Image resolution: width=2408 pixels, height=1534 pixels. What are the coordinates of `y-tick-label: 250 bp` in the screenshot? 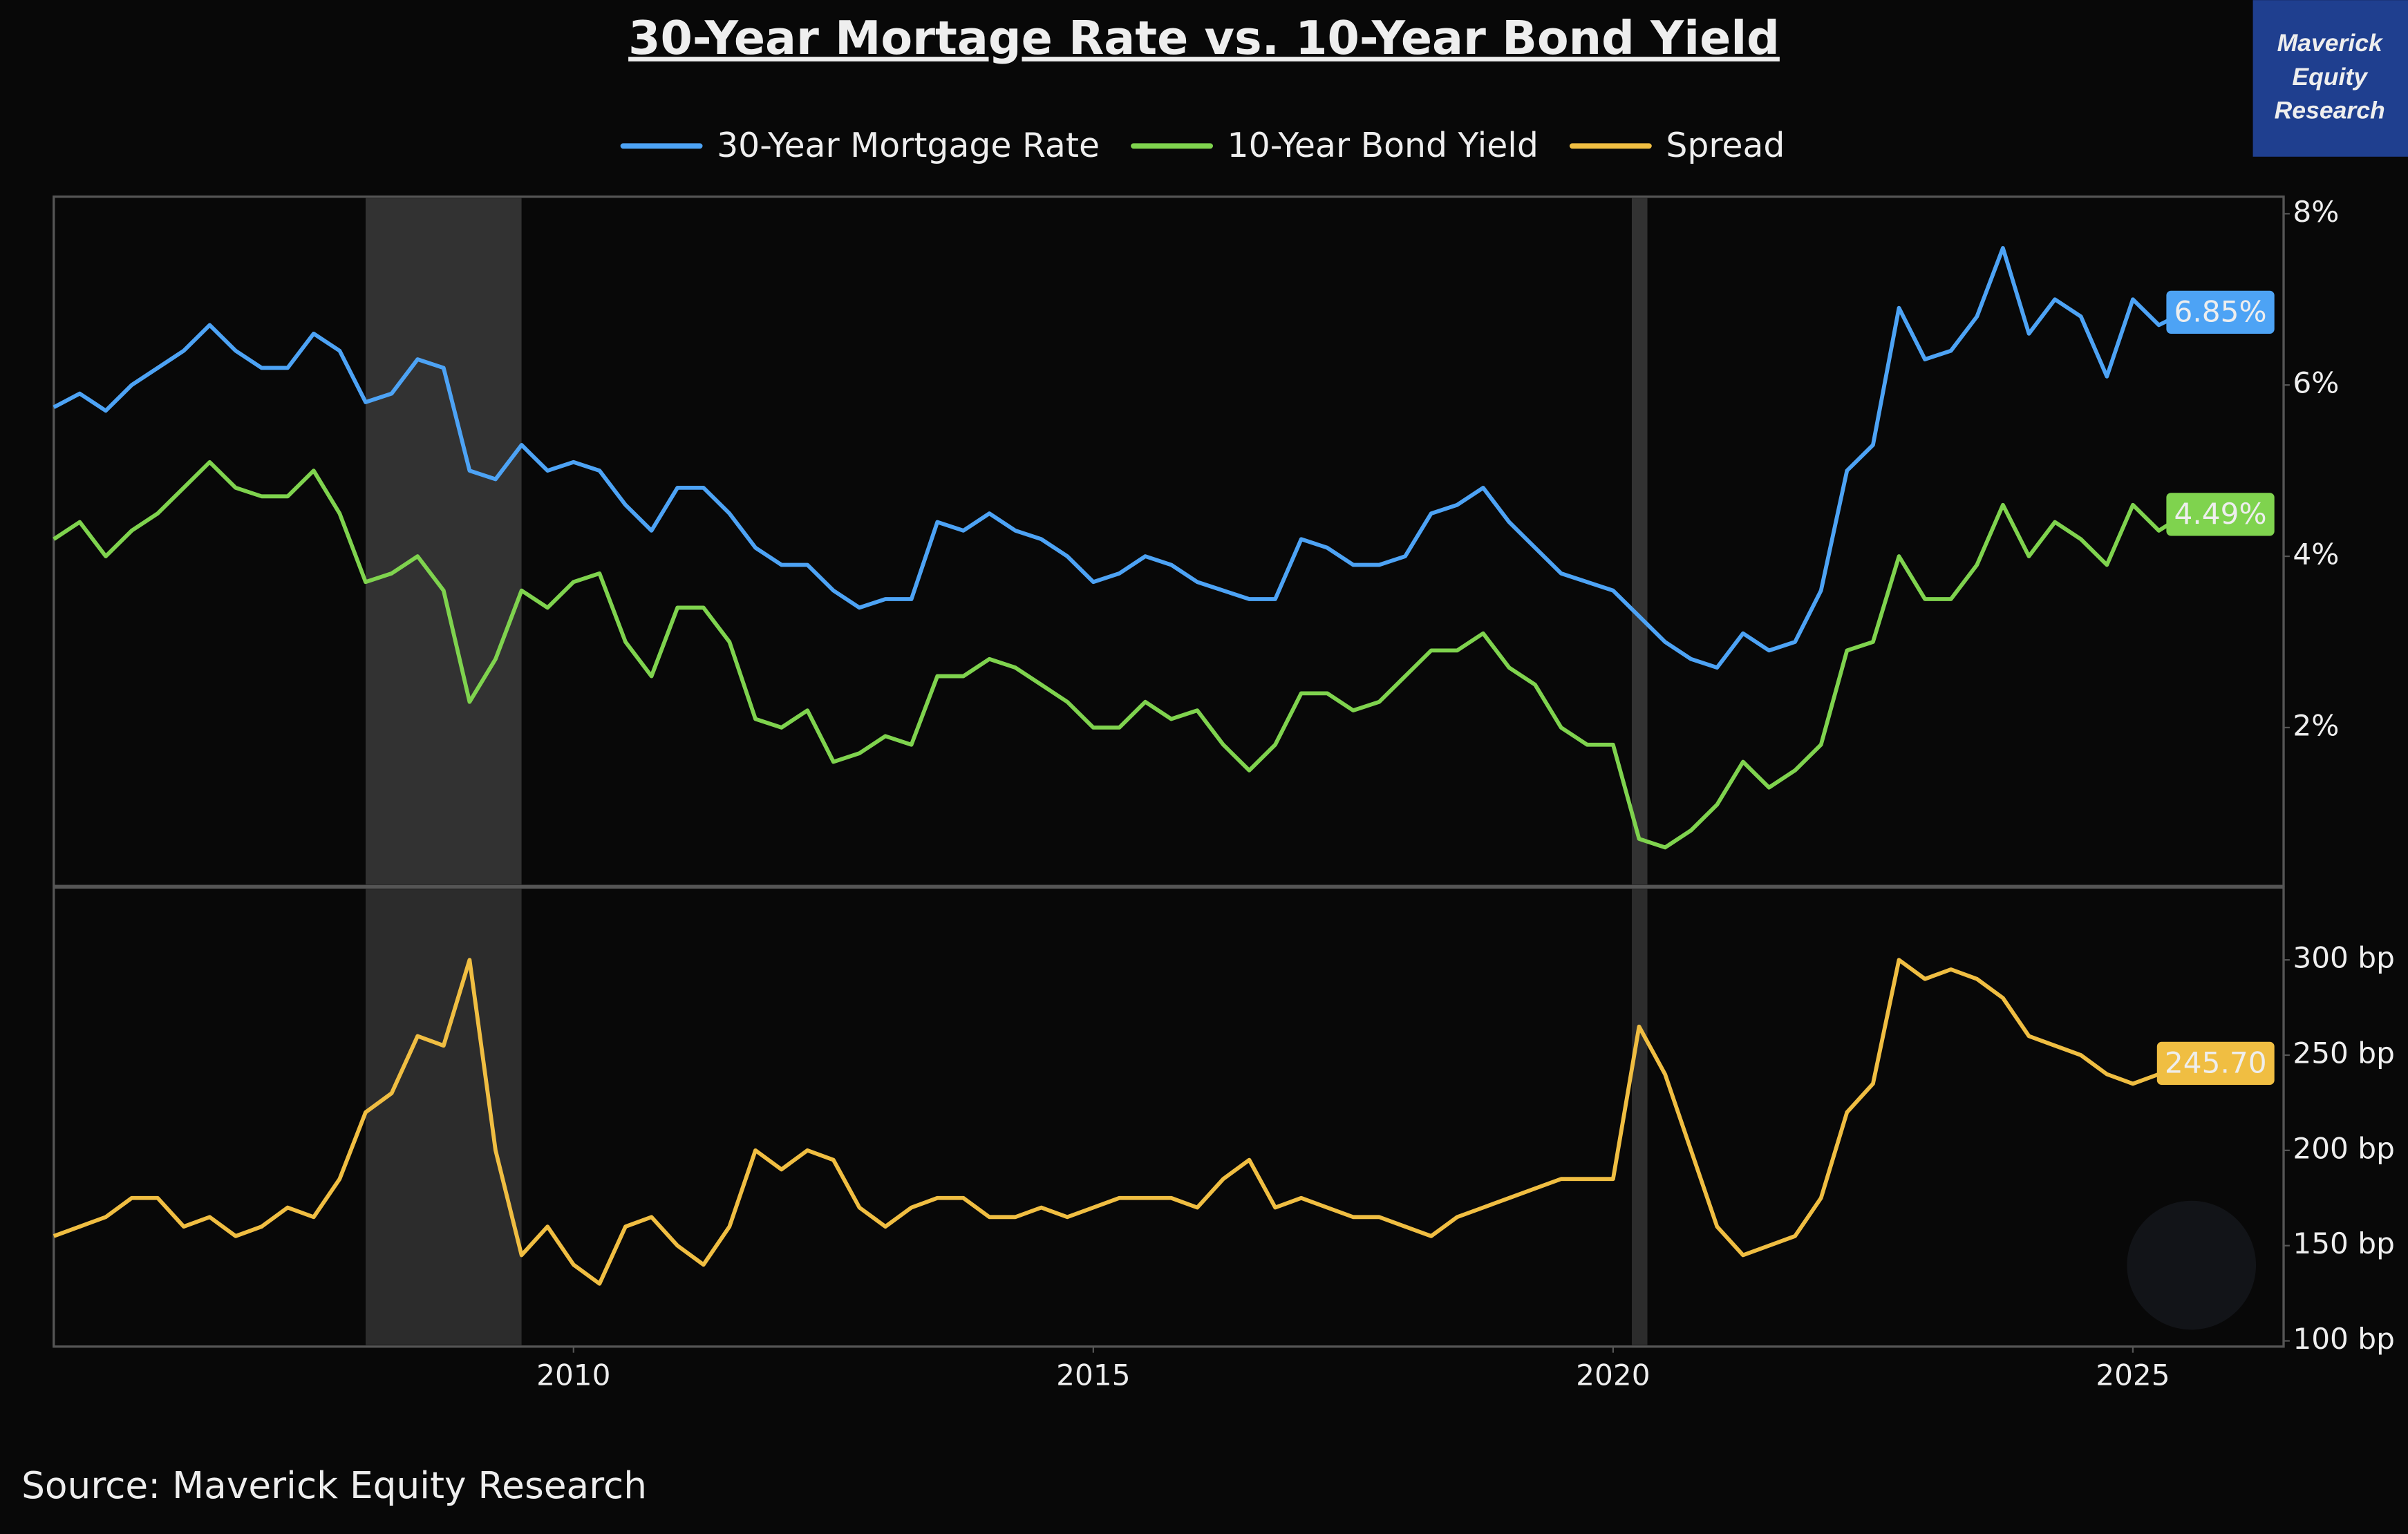 It's located at (2344, 1053).